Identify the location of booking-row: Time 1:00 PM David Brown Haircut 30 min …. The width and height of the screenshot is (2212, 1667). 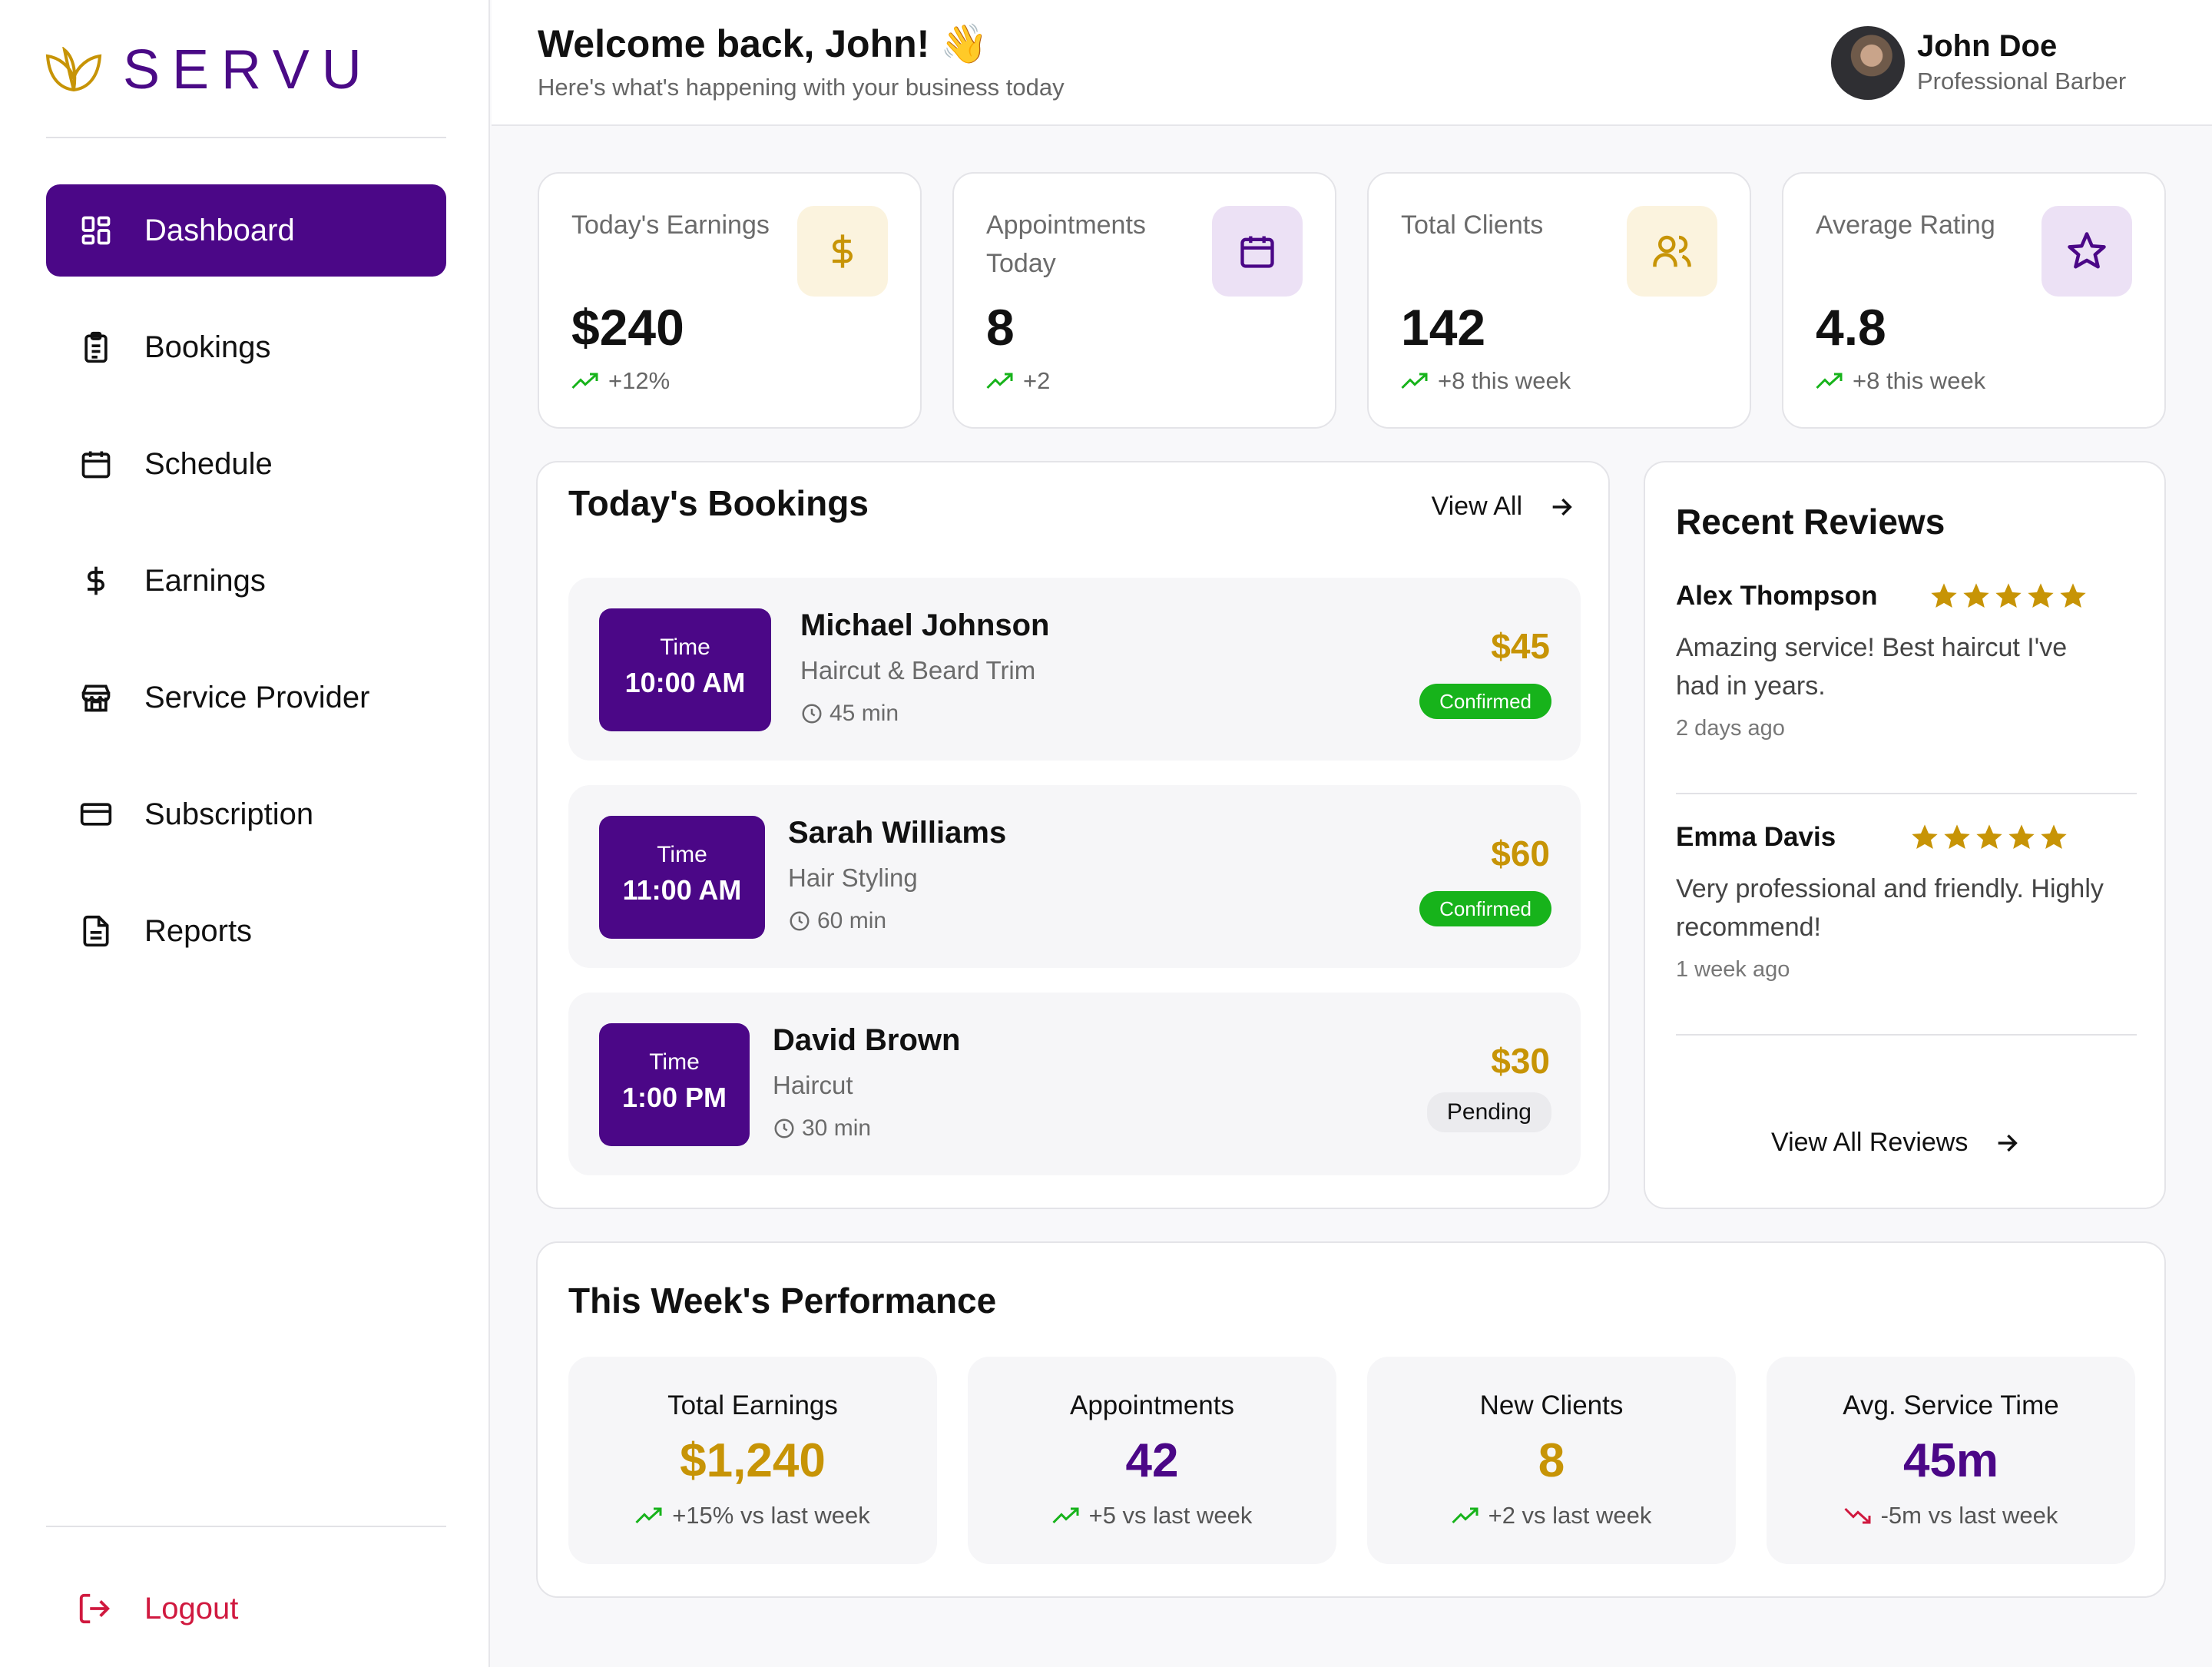
(1074, 1084).